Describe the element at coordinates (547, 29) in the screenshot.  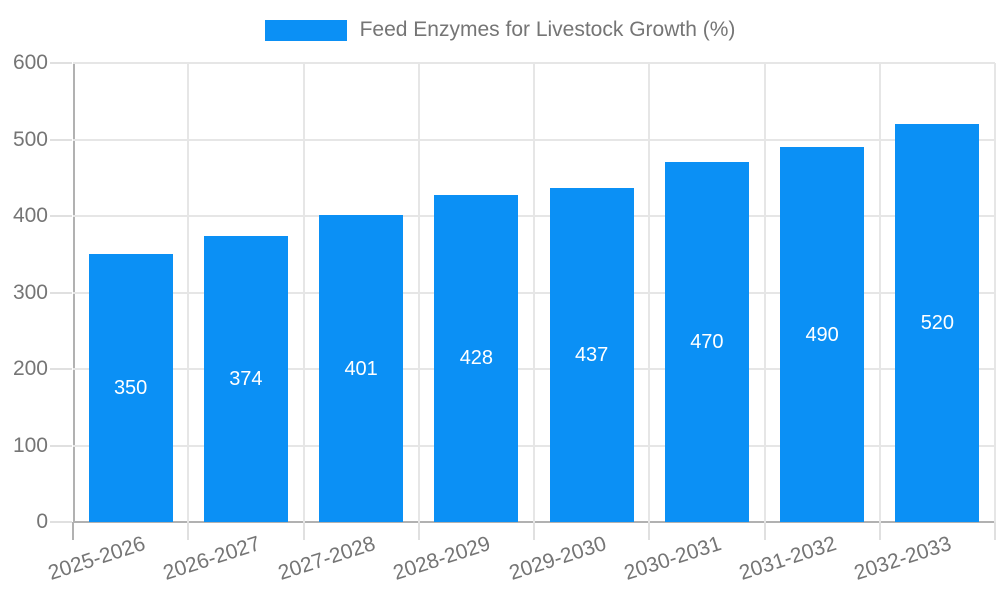
I see `legend-label: Feed Enzymes for Livestock Growth (%)` at that location.